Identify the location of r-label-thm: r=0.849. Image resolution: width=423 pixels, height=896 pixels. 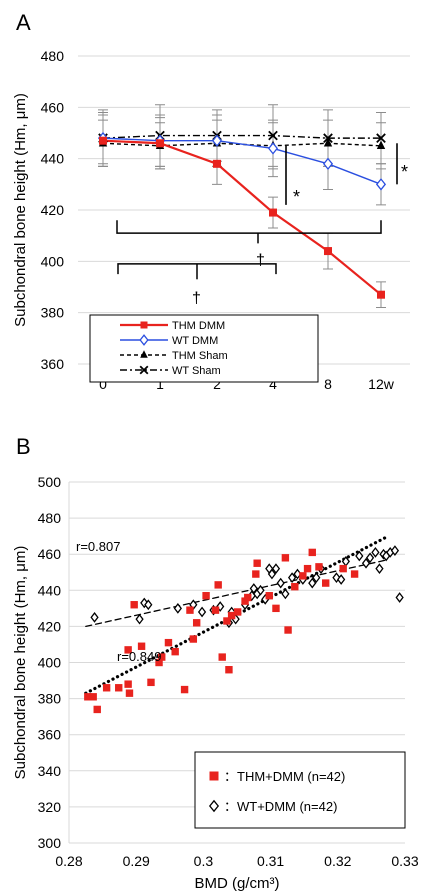
(139, 656).